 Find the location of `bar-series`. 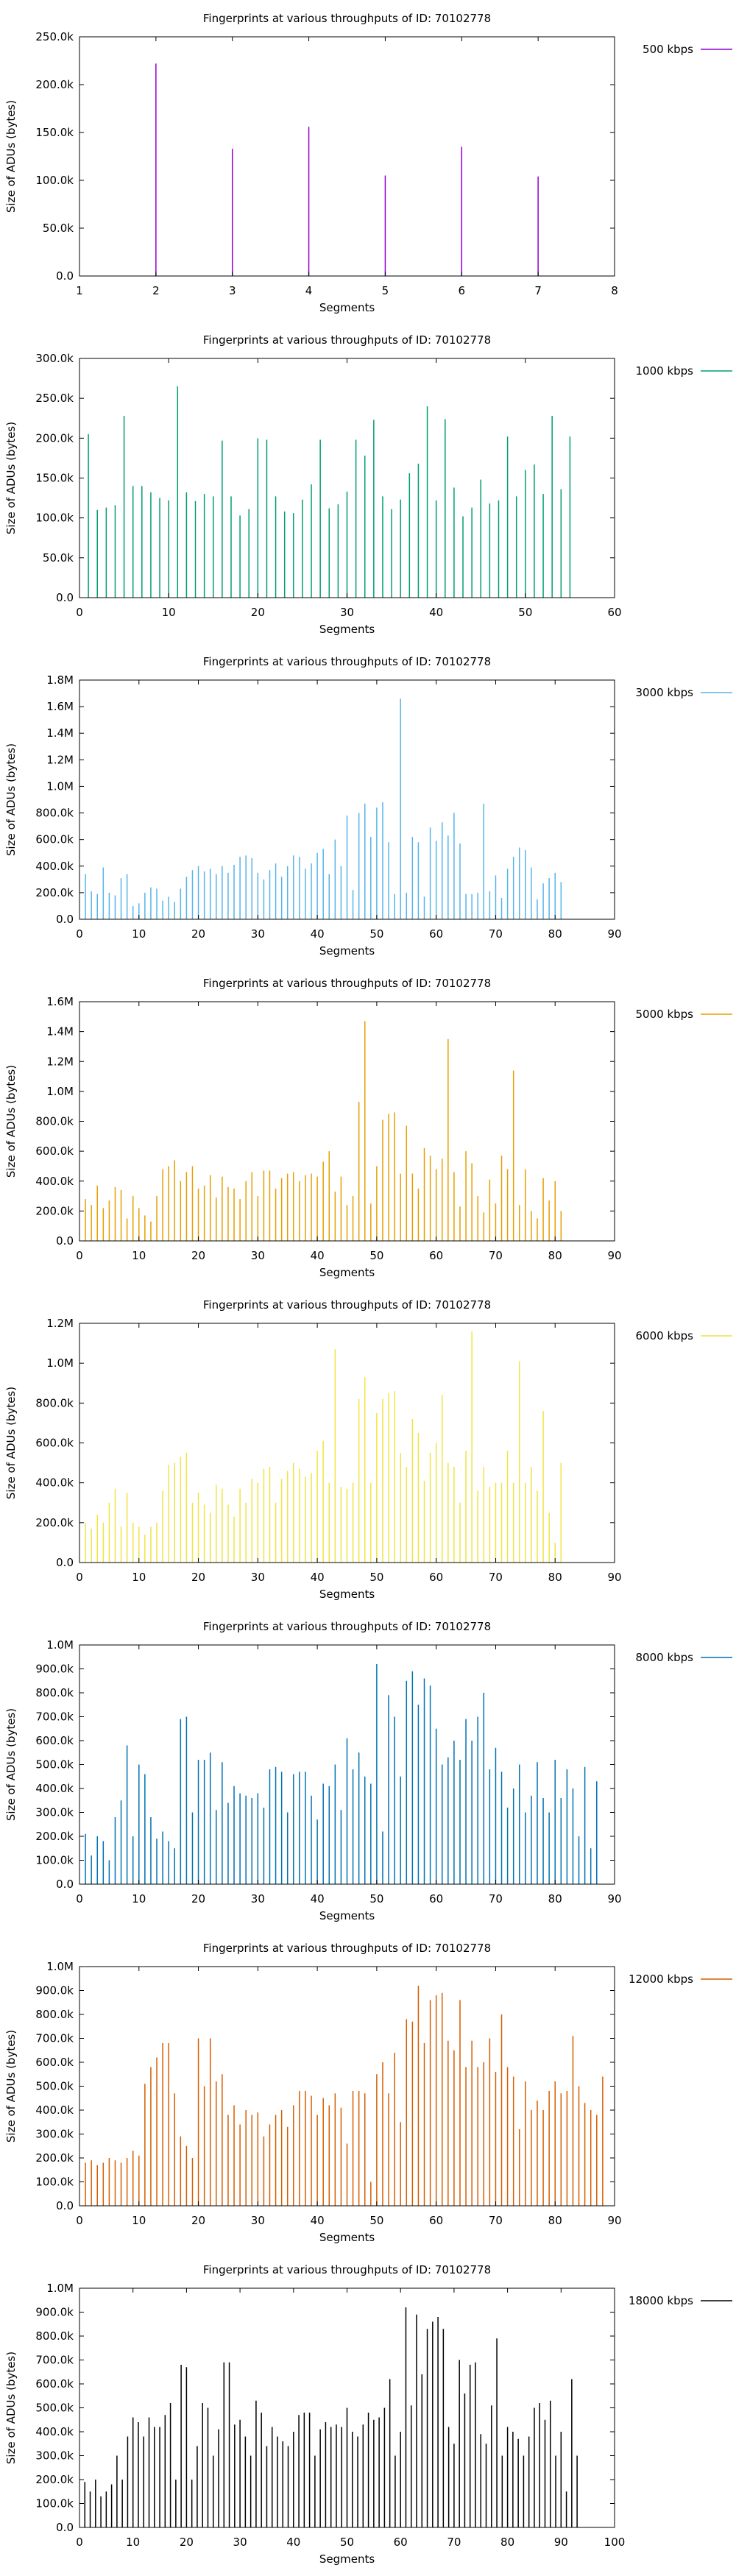

bar-series is located at coordinates (323, 1447).